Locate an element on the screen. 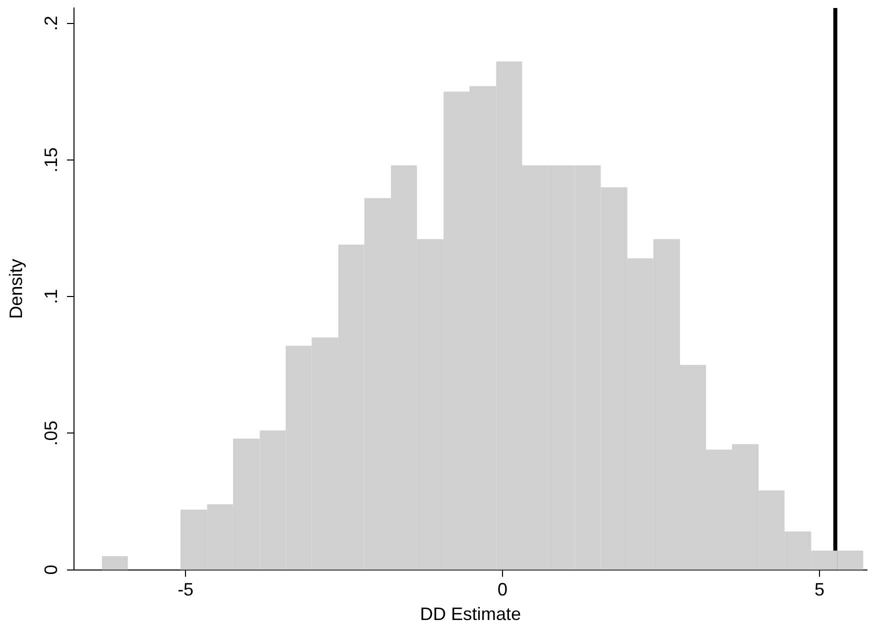 This screenshot has width=873, height=628. x-tick-label: 5 is located at coordinates (819, 590).